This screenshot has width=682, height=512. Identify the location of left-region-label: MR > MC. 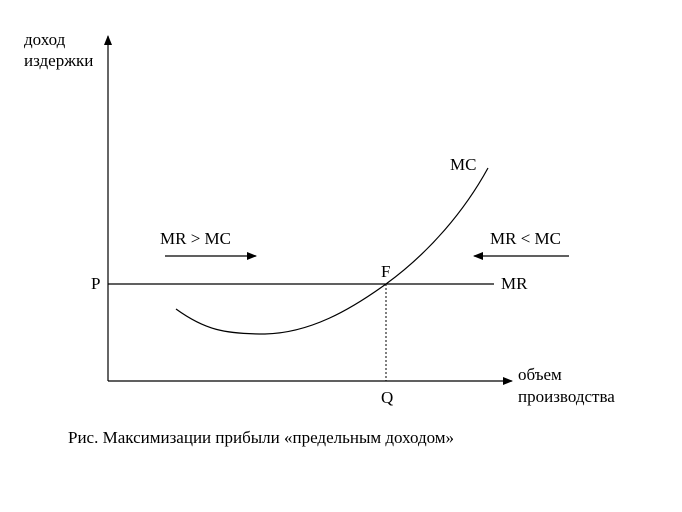
(195, 238).